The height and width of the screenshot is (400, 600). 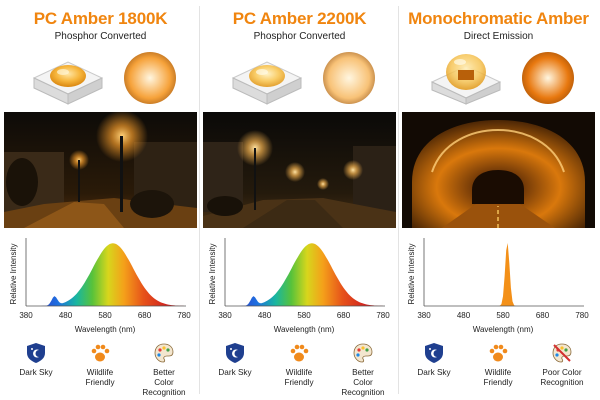 I want to click on column-title: Monochromatic Amber, so click(x=498, y=18).